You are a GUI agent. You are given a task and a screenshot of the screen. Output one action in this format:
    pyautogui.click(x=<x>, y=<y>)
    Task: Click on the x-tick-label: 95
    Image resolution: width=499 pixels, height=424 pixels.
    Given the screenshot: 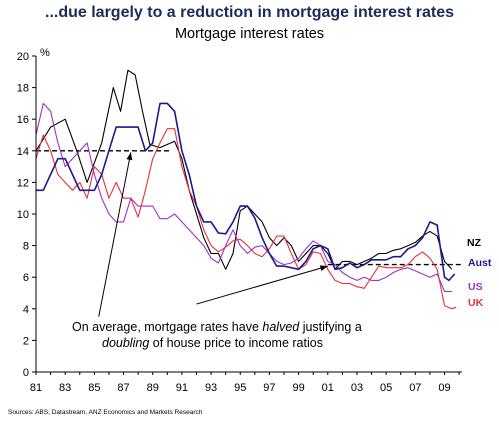 What is the action you would take?
    pyautogui.click(x=240, y=388)
    